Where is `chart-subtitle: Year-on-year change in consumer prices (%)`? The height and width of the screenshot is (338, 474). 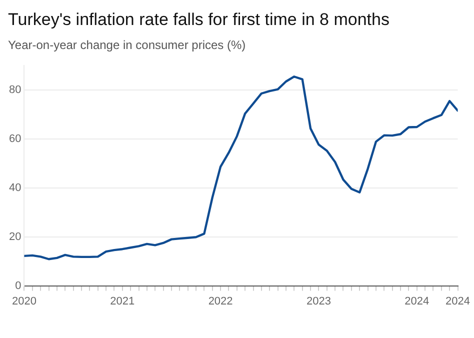
chart-subtitle: Year-on-year change in consumer prices (%) is located at coordinates (127, 45).